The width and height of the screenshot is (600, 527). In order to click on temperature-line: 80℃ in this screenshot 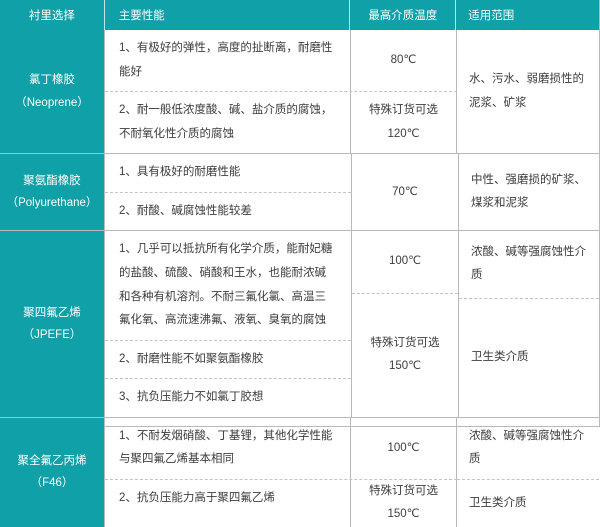, I will do `click(403, 59)`.